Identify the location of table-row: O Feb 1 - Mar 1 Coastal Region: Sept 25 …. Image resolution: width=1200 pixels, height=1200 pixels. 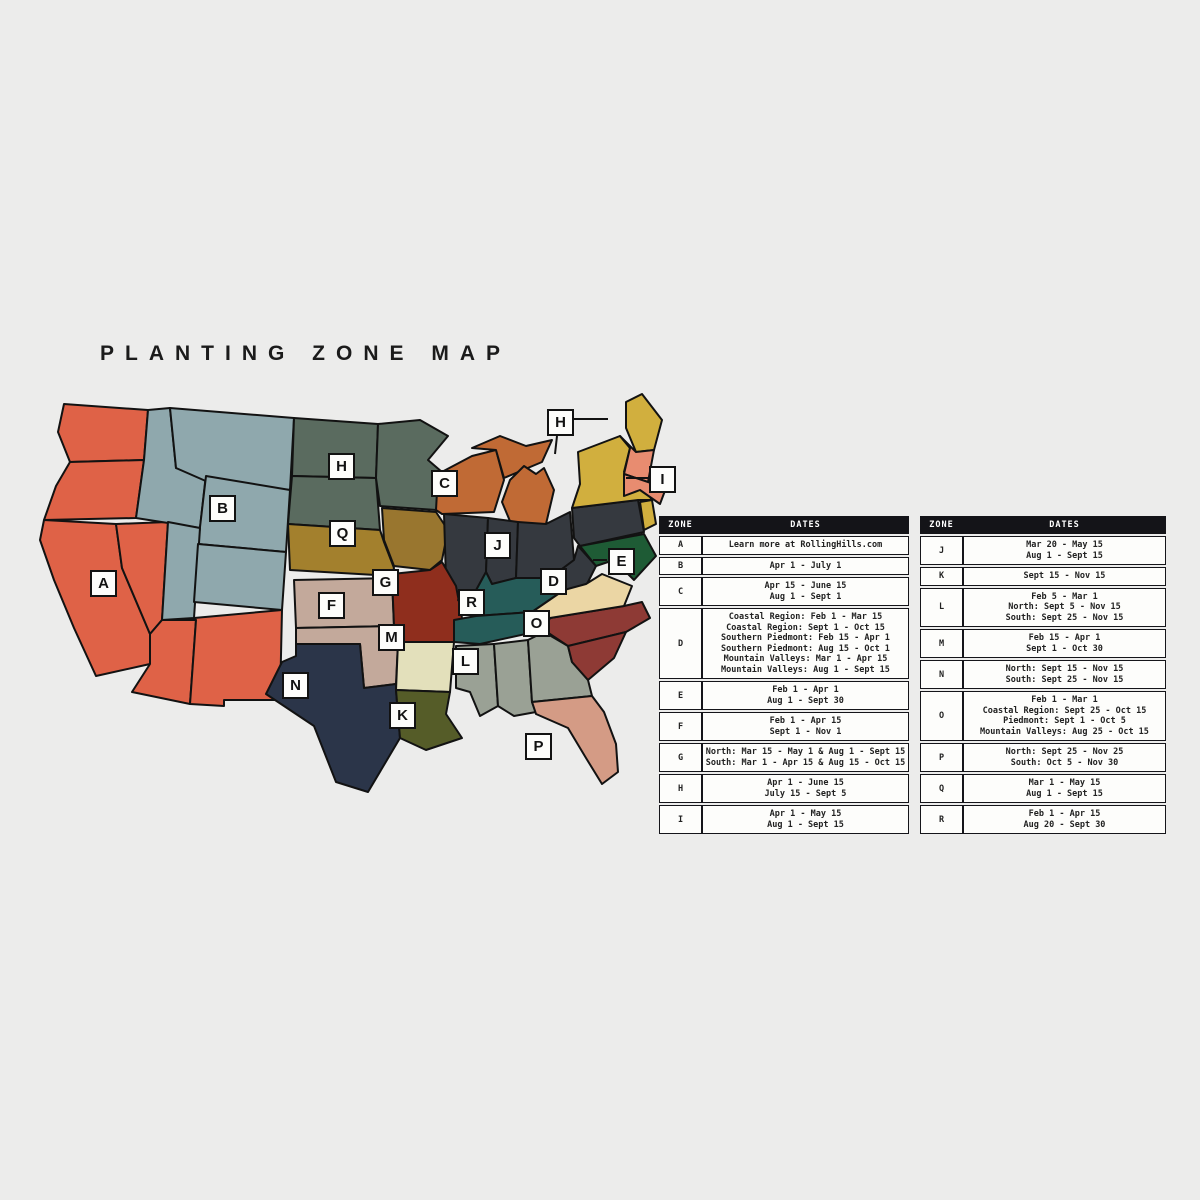
(1043, 716).